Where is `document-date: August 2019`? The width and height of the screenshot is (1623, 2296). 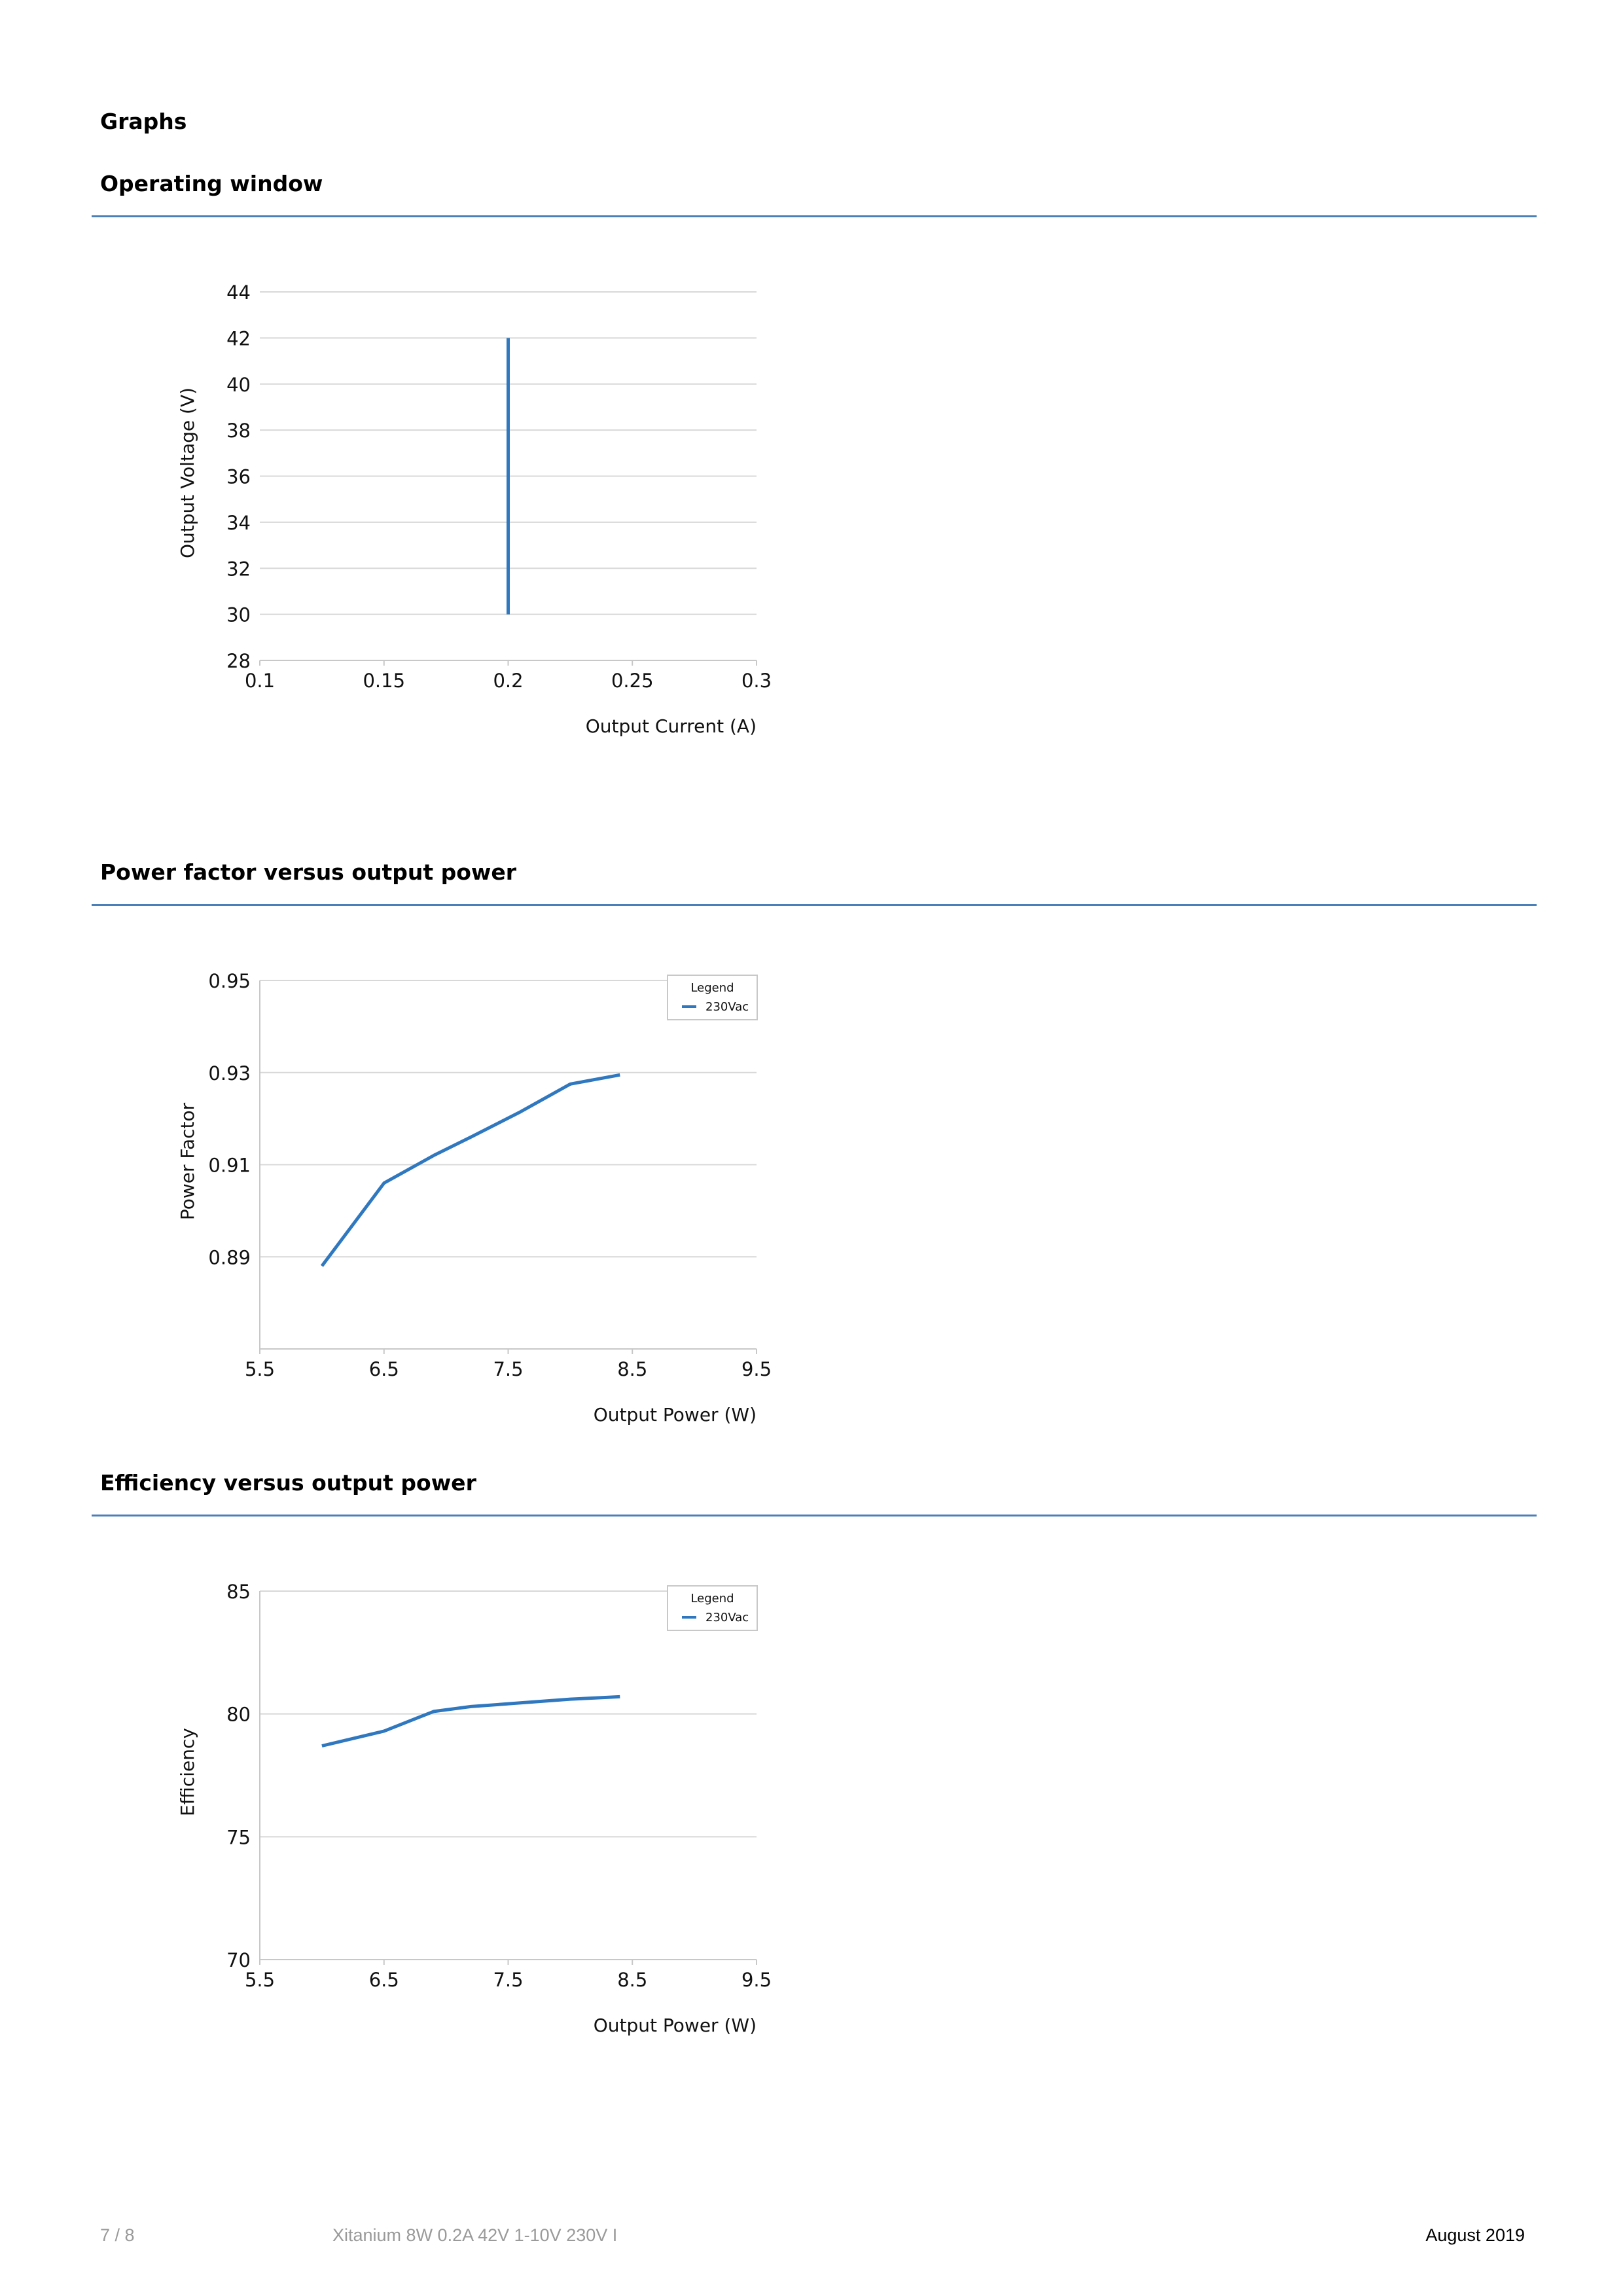
document-date: August 2019 is located at coordinates (1475, 2235).